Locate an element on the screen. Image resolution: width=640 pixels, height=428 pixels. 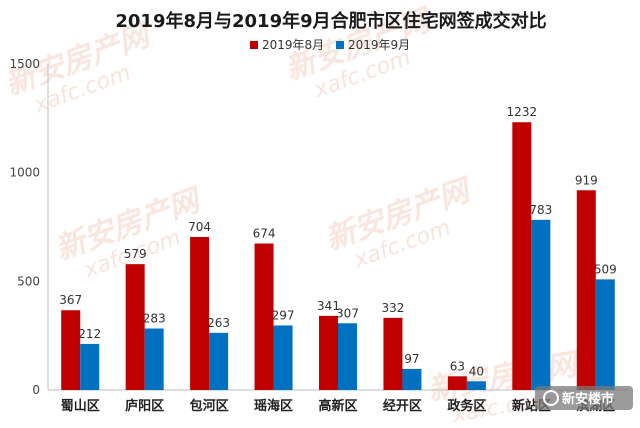
bar-value-label: 919 is located at coordinates (586, 180).